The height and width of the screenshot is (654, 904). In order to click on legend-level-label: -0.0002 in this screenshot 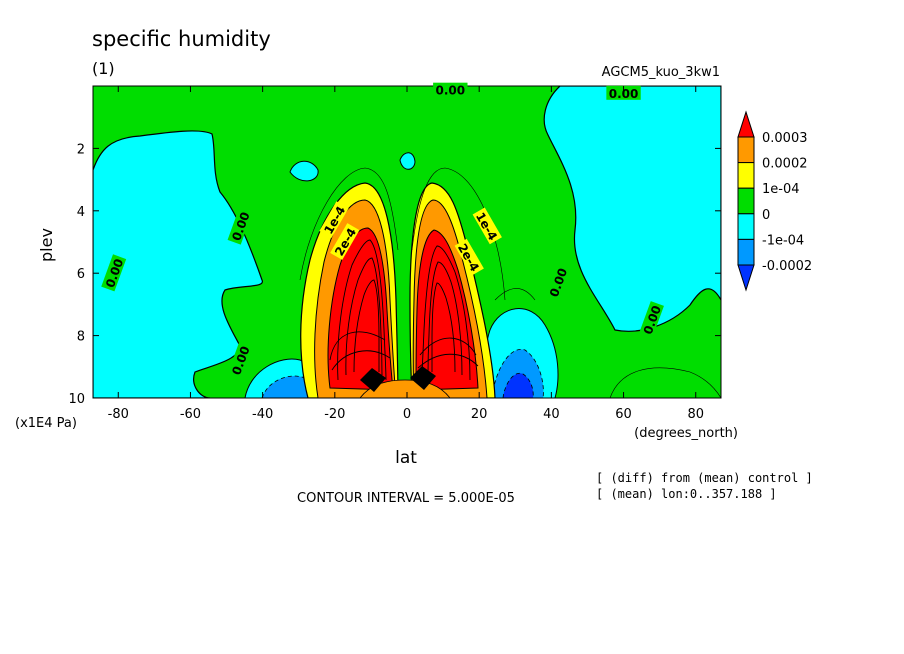, I will do `click(787, 266)`.